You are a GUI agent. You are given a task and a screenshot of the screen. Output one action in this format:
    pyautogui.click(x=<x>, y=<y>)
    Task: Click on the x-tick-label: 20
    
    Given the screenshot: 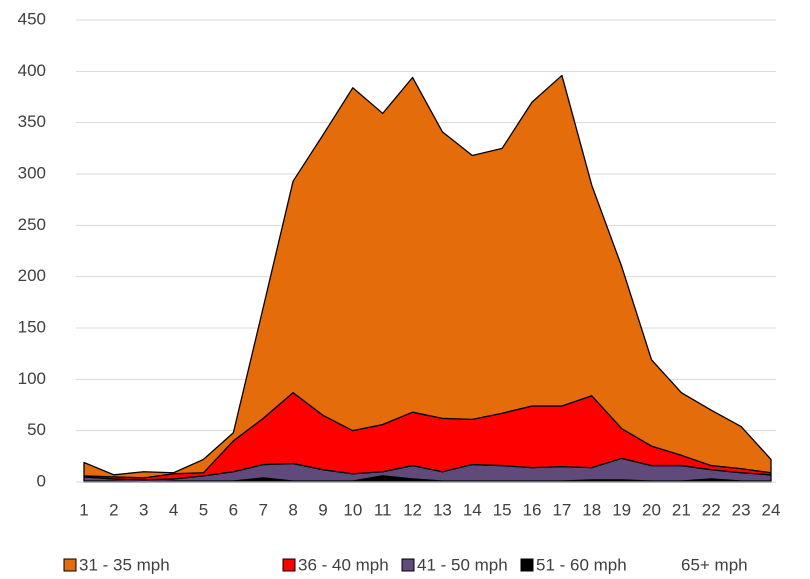 What is the action you would take?
    pyautogui.click(x=651, y=509)
    